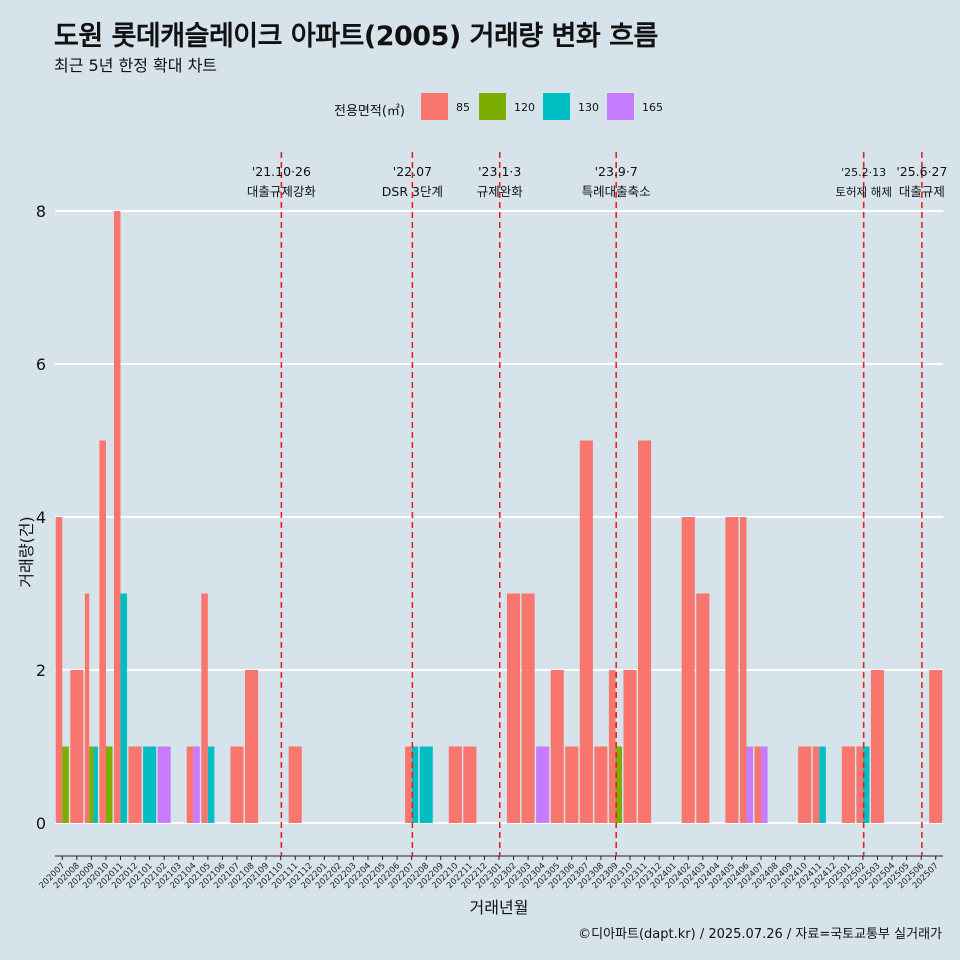 The height and width of the screenshot is (960, 960). Describe the element at coordinates (616, 171) in the screenshot. I see `event-date-3: '23.9·7` at that location.